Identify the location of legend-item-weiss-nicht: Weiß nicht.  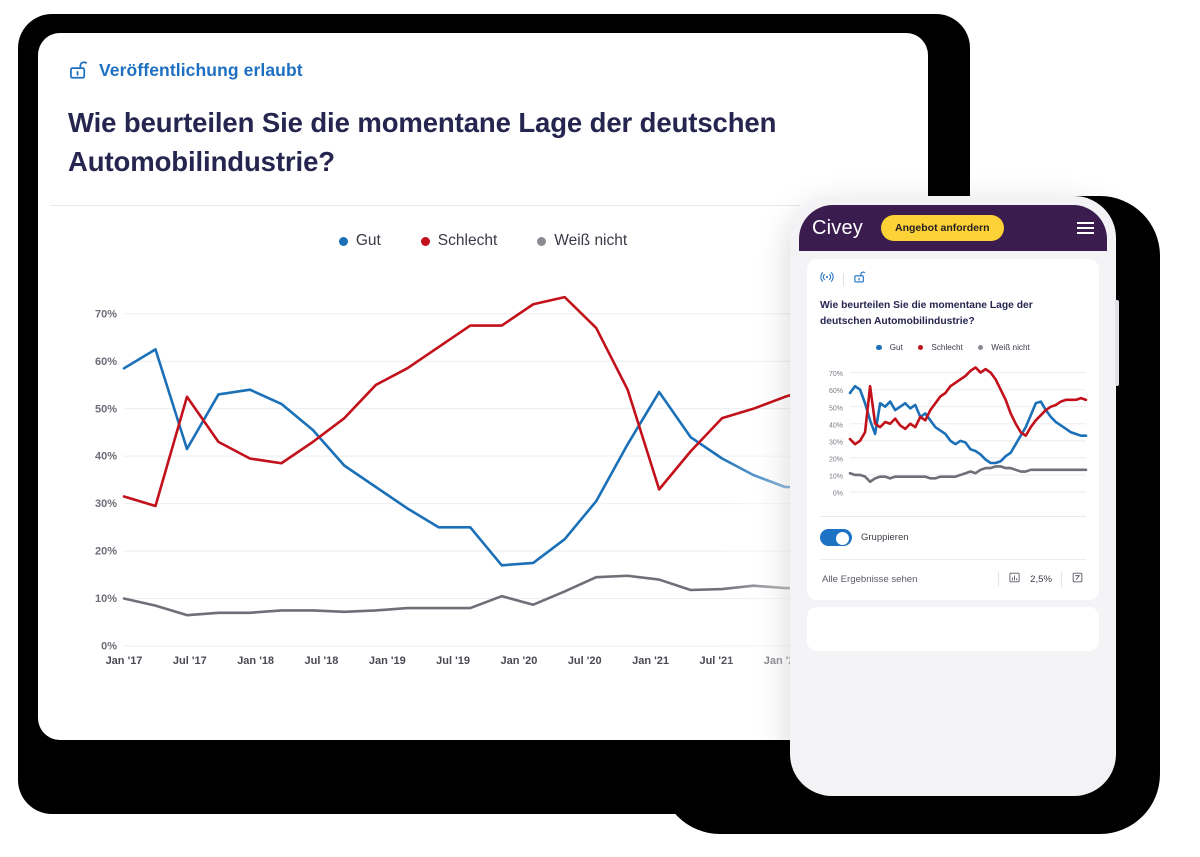
(582, 241).